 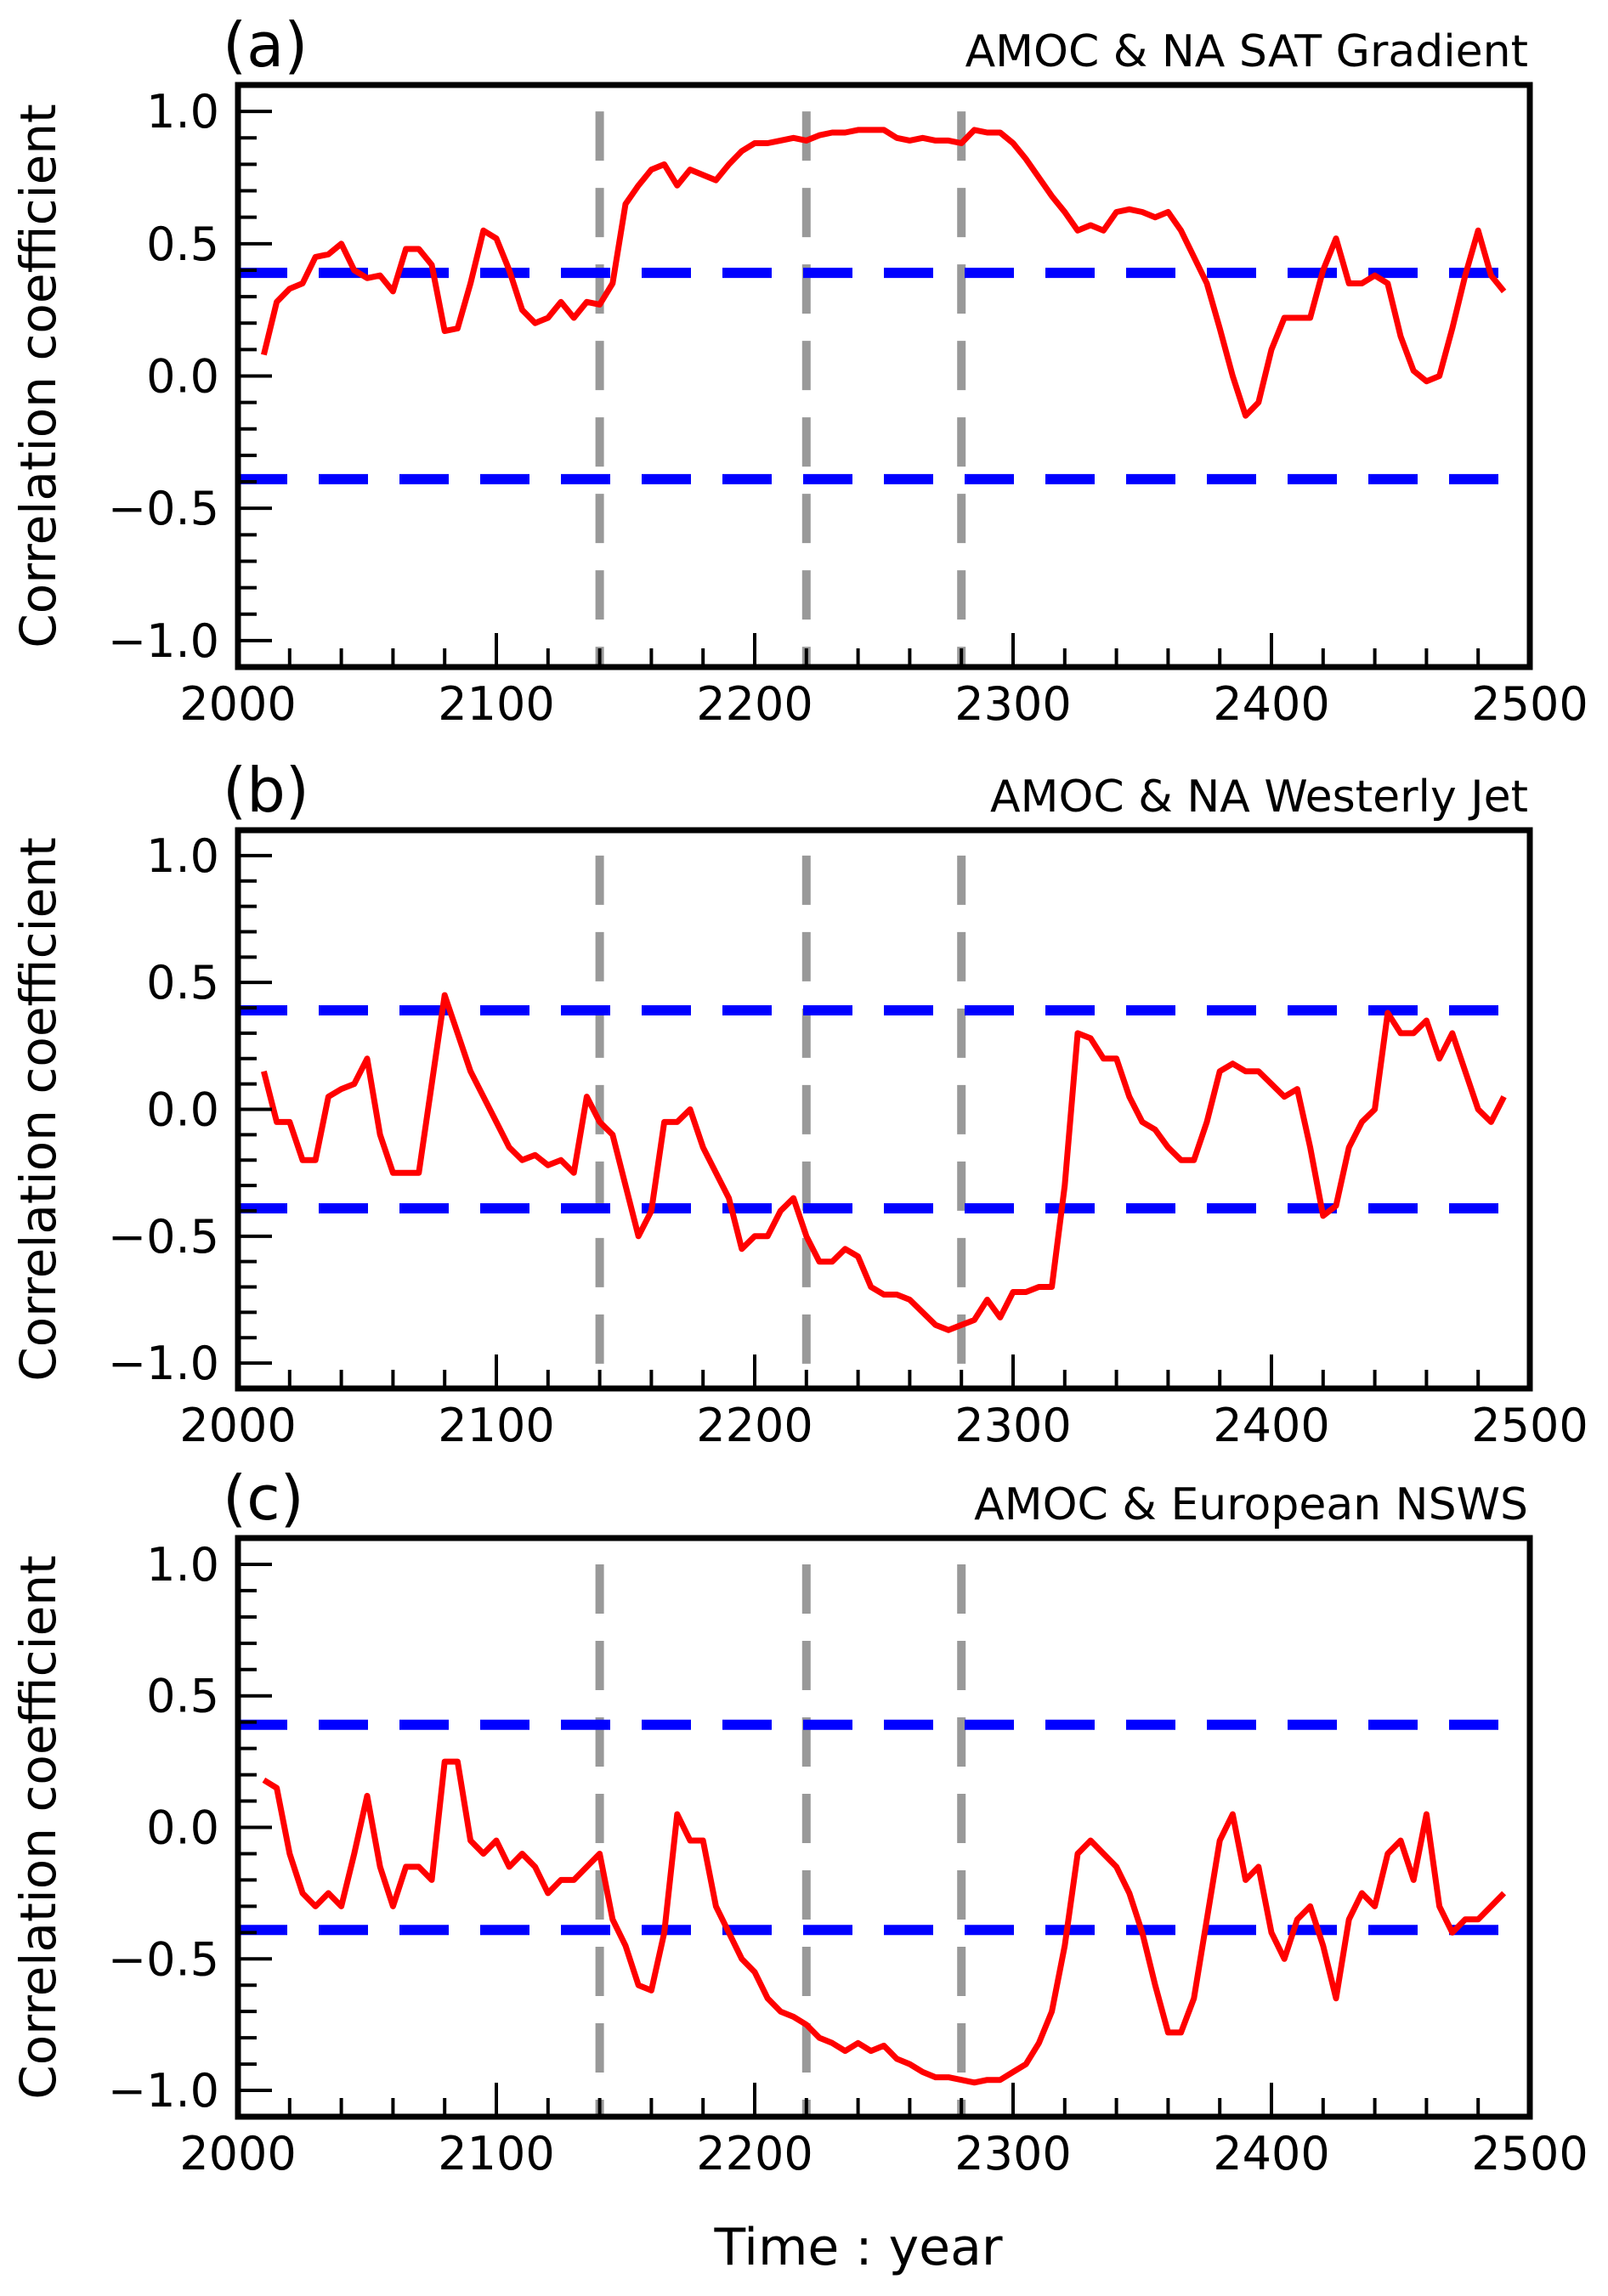 What do you see at coordinates (266, 790) in the screenshot?
I see `panel-label: (b)` at bounding box center [266, 790].